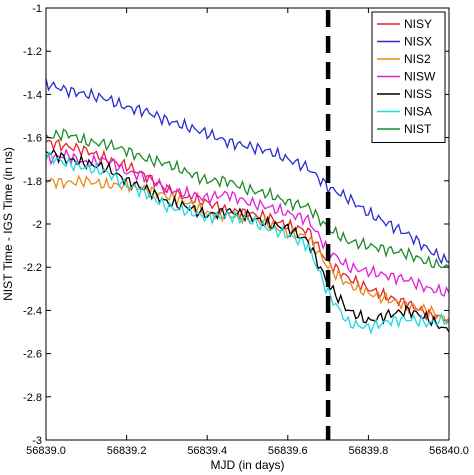  What do you see at coordinates (418, 129) in the screenshot?
I see `legend-label-nist: NIST` at bounding box center [418, 129].